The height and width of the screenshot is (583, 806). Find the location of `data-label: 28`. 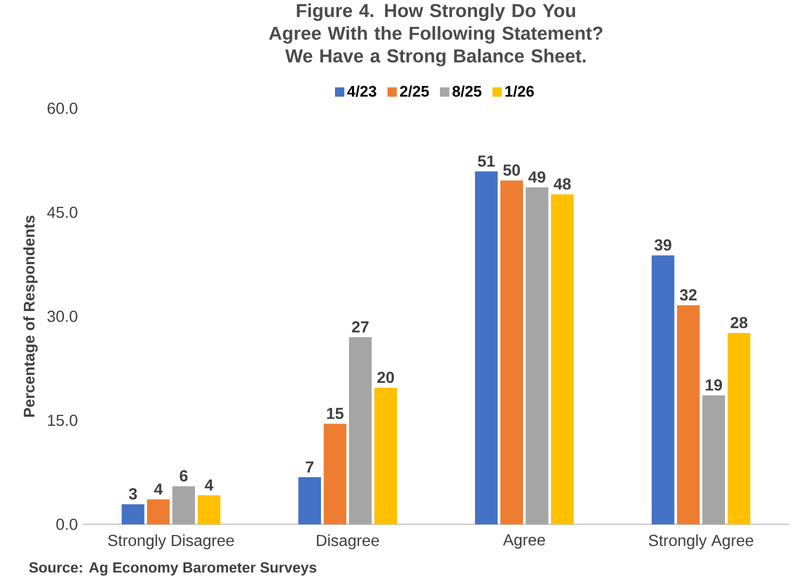

data-label: 28 is located at coordinates (739, 322).